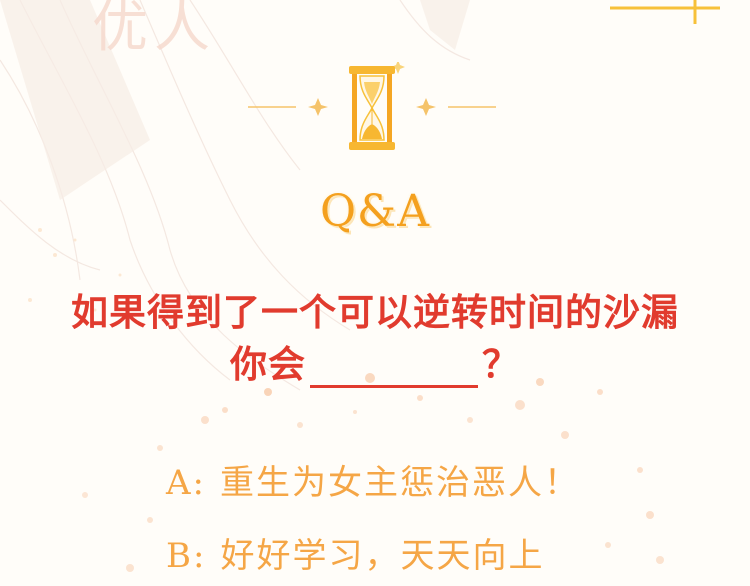 This screenshot has height=586, width=750. Describe the element at coordinates (186, 483) in the screenshot. I see `option-a-letter: A:` at that location.